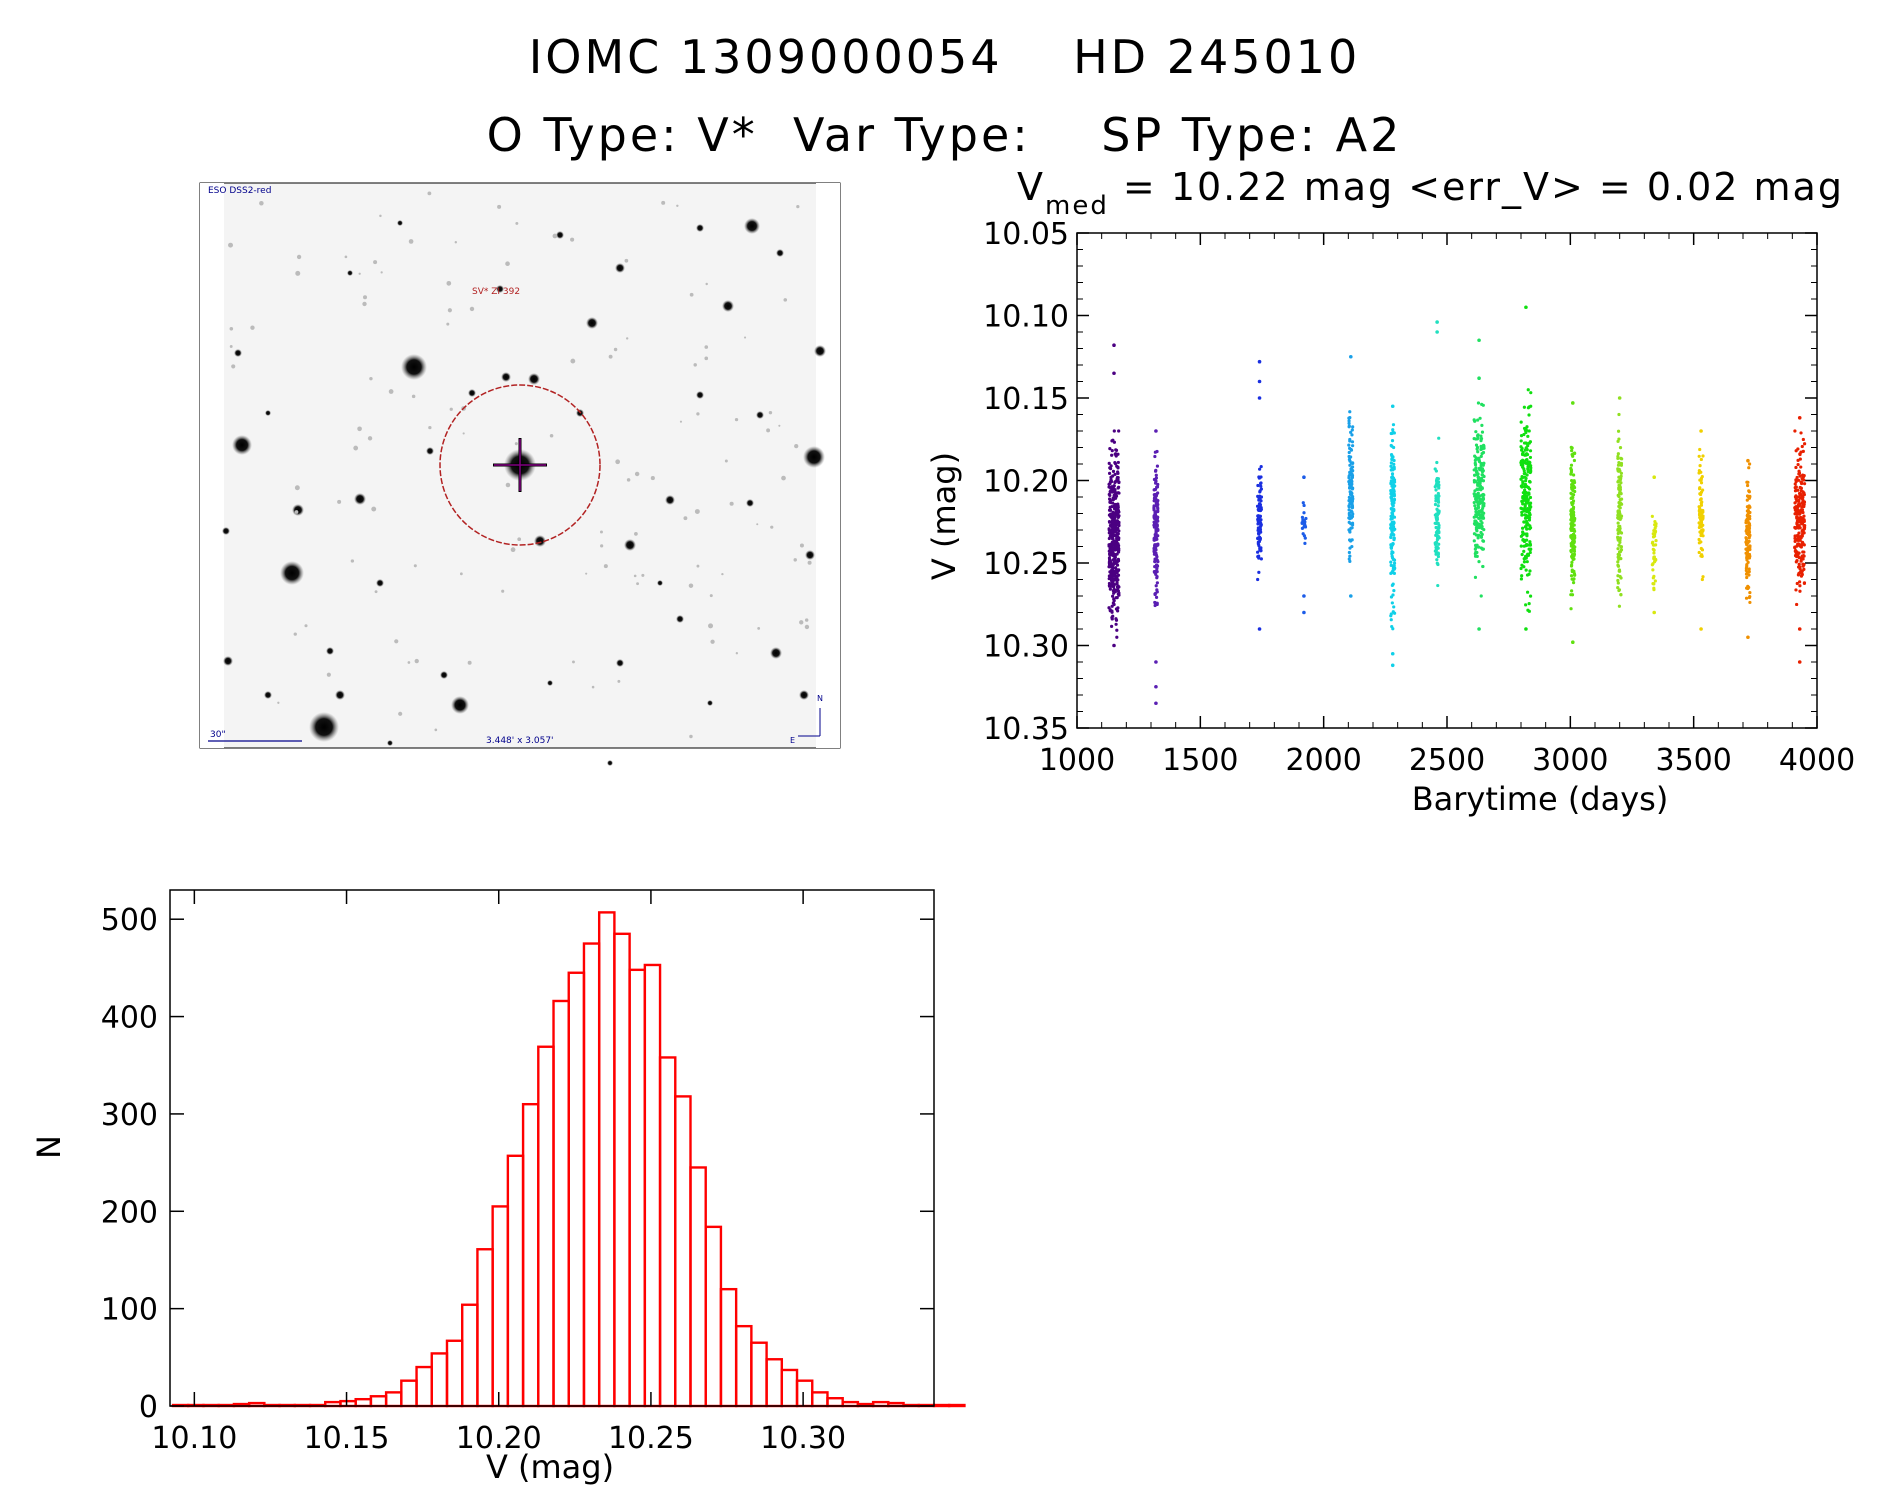  What do you see at coordinates (1200, 760) in the screenshot?
I see `lc-x-tick-label: 1500` at bounding box center [1200, 760].